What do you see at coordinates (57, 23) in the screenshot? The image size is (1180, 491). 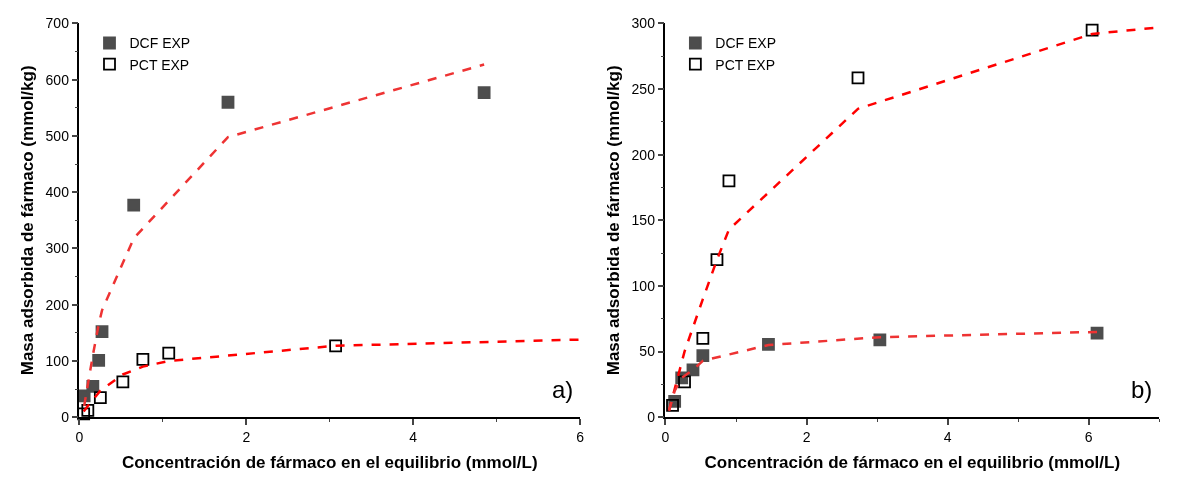 I see `y-tick-label: 700` at bounding box center [57, 23].